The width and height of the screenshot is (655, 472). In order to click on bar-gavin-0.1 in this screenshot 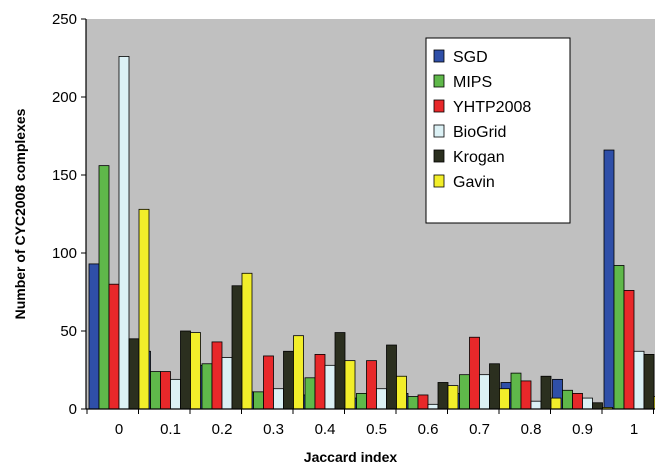, I will do `click(195, 371)`.